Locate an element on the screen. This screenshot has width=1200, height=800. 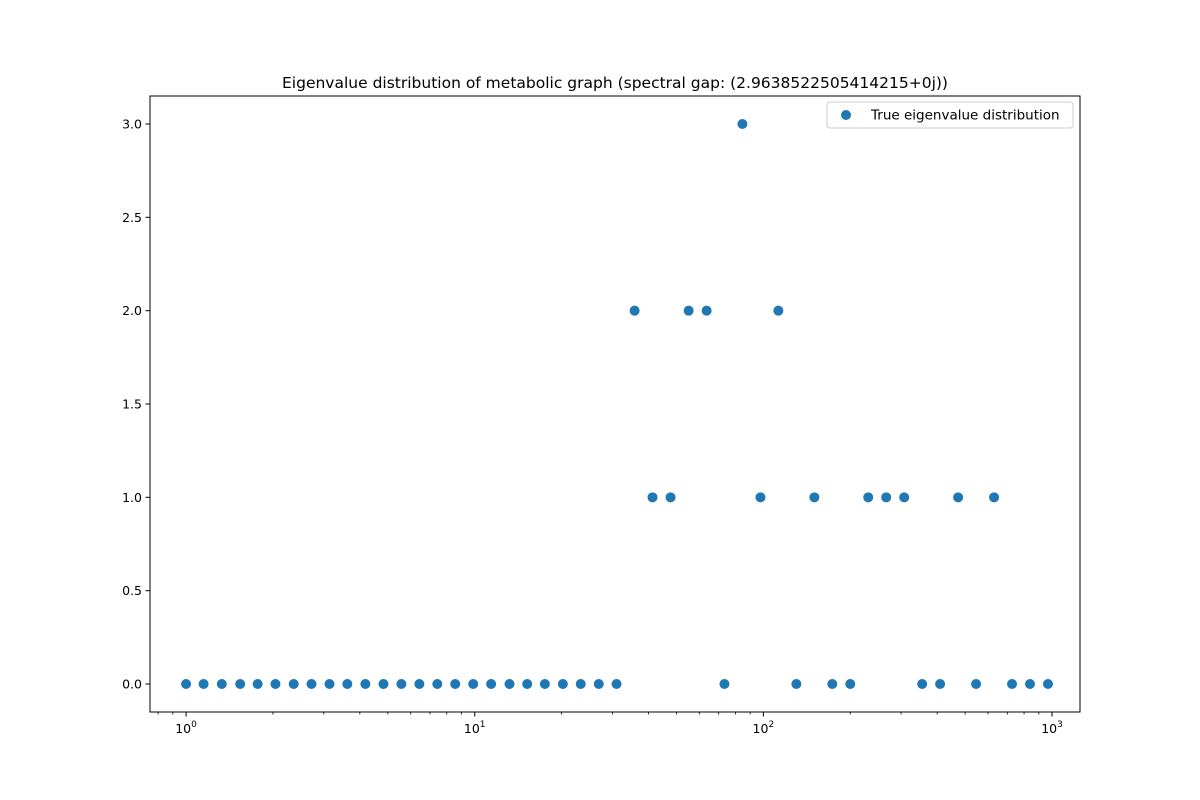
y-tick-label: 3.0 is located at coordinates (132, 124).